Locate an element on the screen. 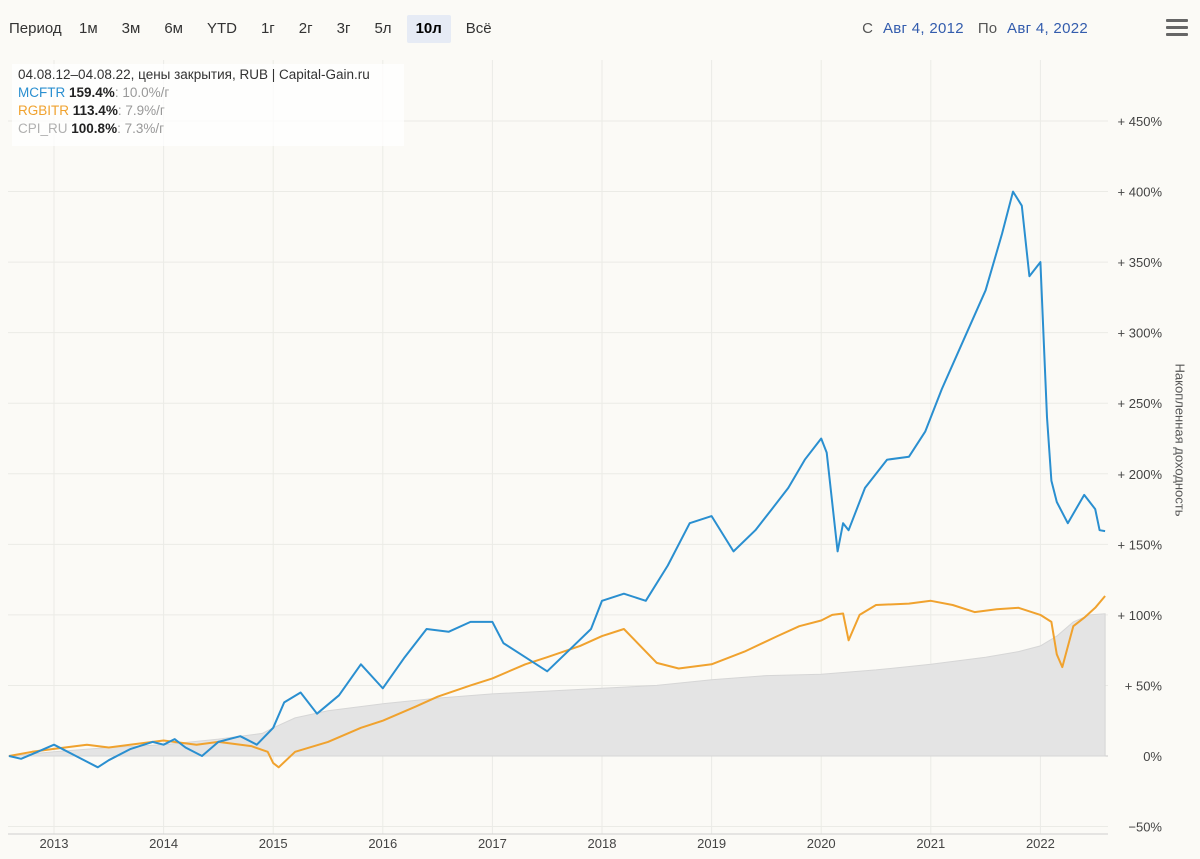  range-all-button: Всё is located at coordinates (478, 28).